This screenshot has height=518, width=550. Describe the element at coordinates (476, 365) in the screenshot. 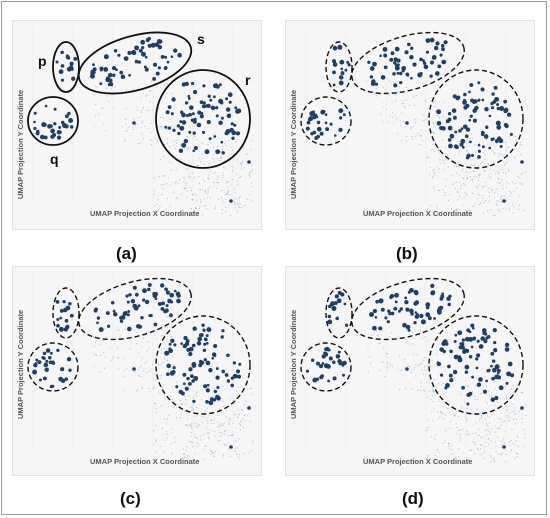

I see `cluster-outline-r` at that location.